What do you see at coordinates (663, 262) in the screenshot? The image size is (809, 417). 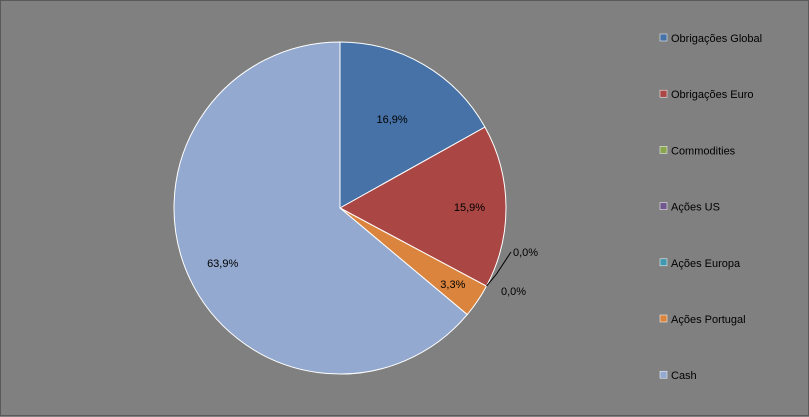 I see `legend-swatch-acoes-europa` at bounding box center [663, 262].